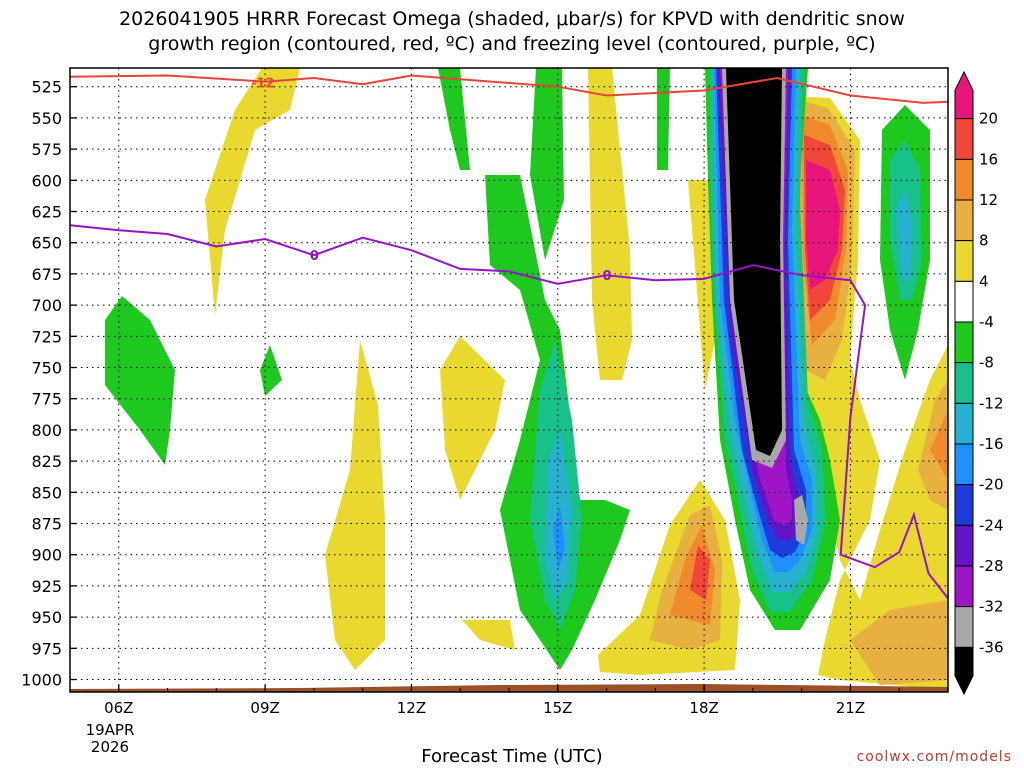 Image resolution: width=1024 pixels, height=768 pixels. What do you see at coordinates (988, 200) in the screenshot?
I see `colorbar-label: 12` at bounding box center [988, 200].